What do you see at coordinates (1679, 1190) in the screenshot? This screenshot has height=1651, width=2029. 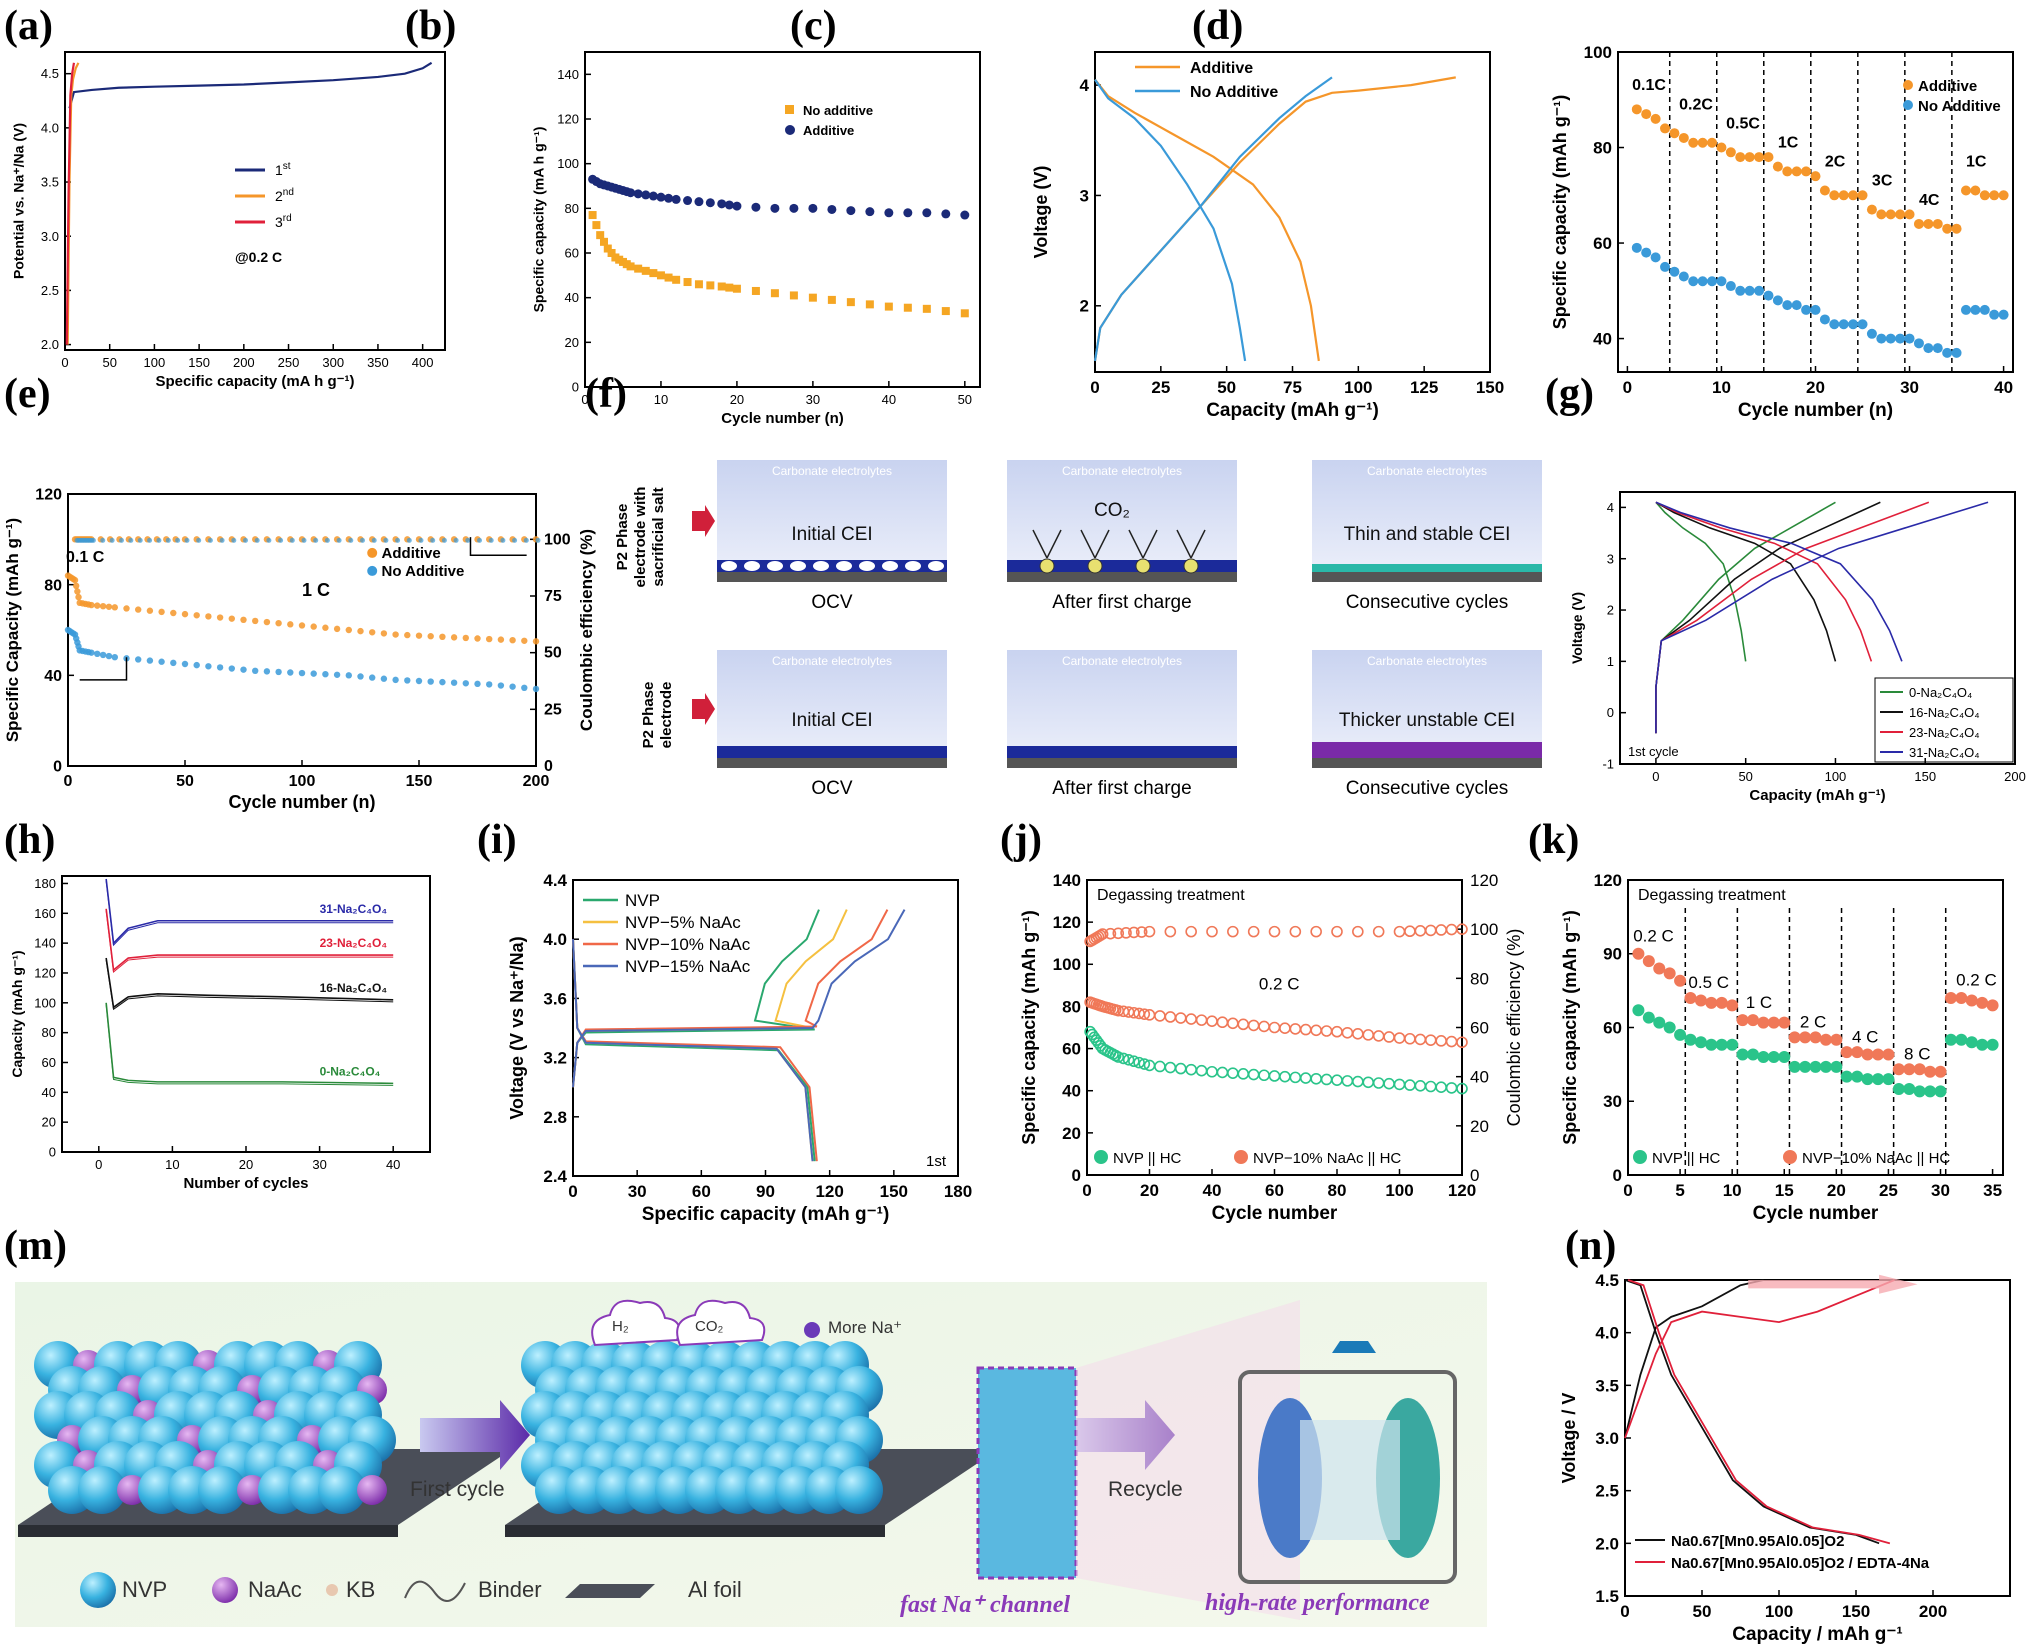 I see `x-tick-label: 5` at bounding box center [1679, 1190].